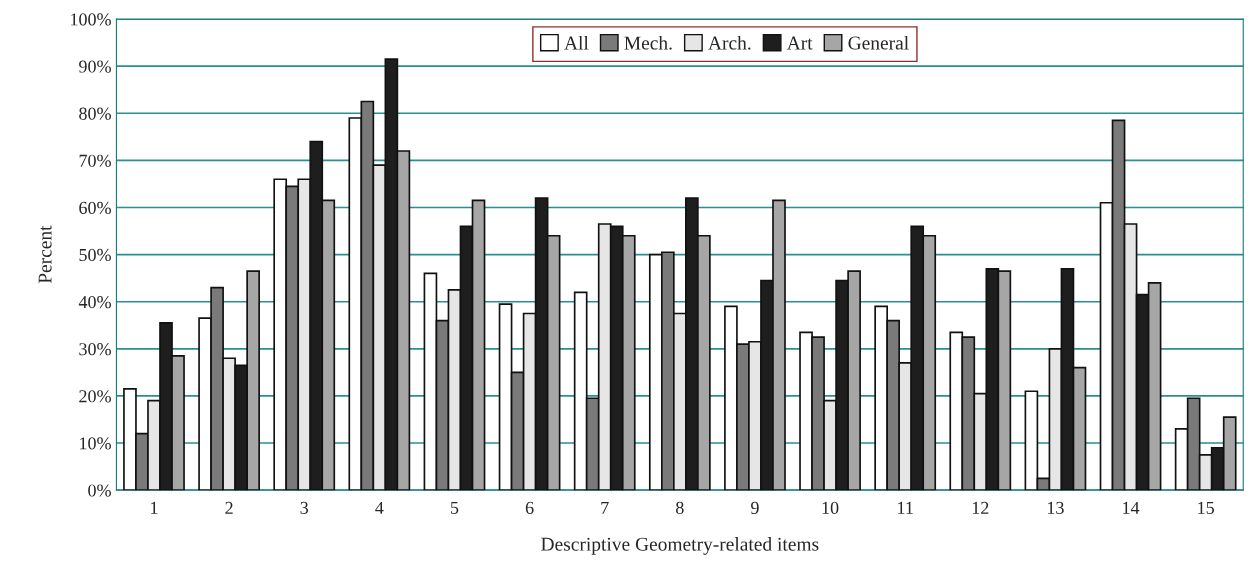 Image resolution: width=1252 pixels, height=578 pixels. Describe the element at coordinates (680, 507) in the screenshot. I see `x-tick-label: 8` at that location.